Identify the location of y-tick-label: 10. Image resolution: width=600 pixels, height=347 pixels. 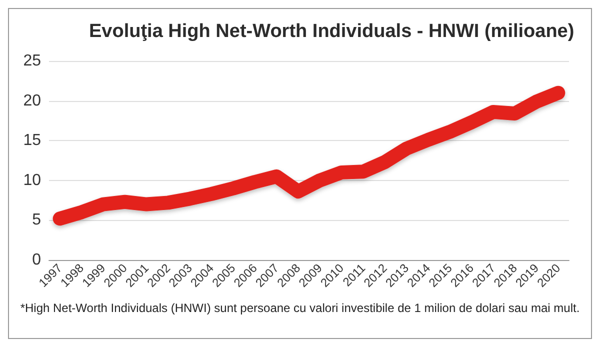
(32, 180).